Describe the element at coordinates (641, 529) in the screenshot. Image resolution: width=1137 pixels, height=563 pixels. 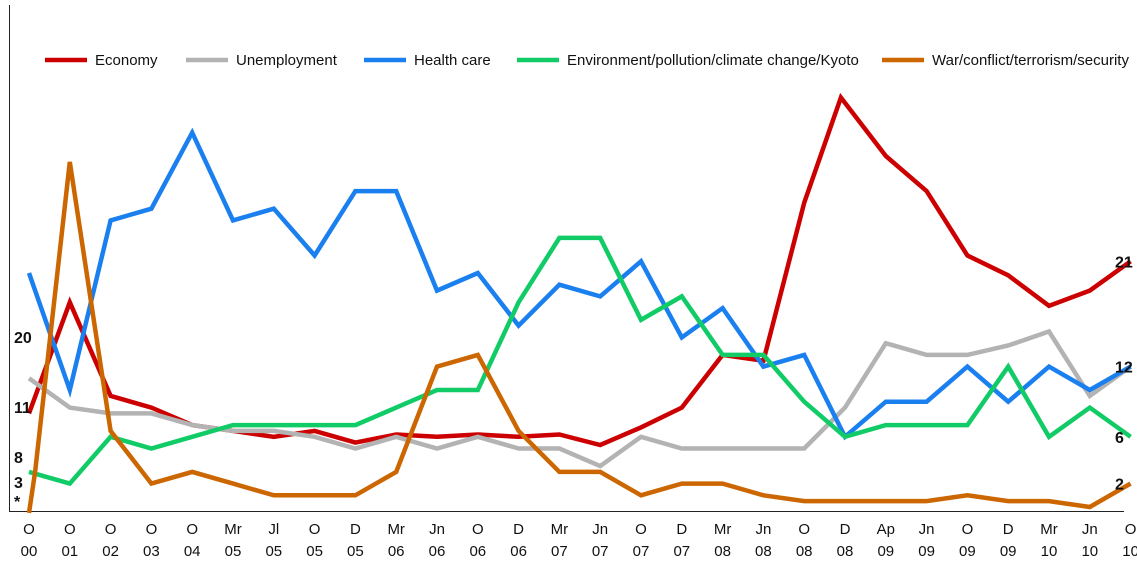
I see `x-tick-month-15: O` at that location.